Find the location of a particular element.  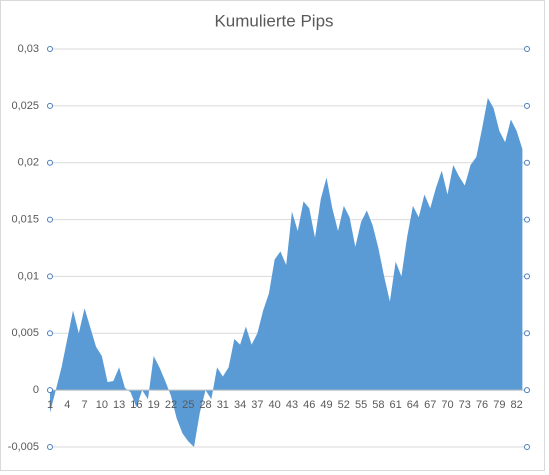

y-tick-label: 0,01 is located at coordinates (28, 276).